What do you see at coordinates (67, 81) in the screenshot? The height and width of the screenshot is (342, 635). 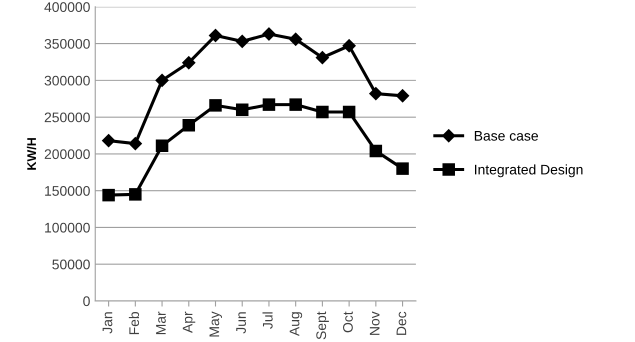 I see `y-tick-label: 300000` at bounding box center [67, 81].